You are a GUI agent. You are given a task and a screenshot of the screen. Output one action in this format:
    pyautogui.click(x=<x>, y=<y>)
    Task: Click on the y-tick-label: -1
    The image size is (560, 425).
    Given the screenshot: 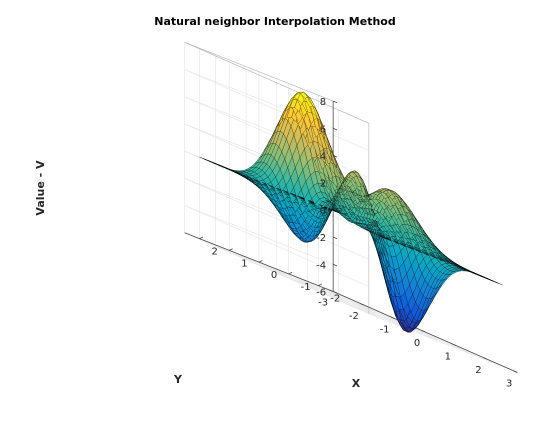 What is the action you would take?
    pyautogui.click(x=306, y=287)
    